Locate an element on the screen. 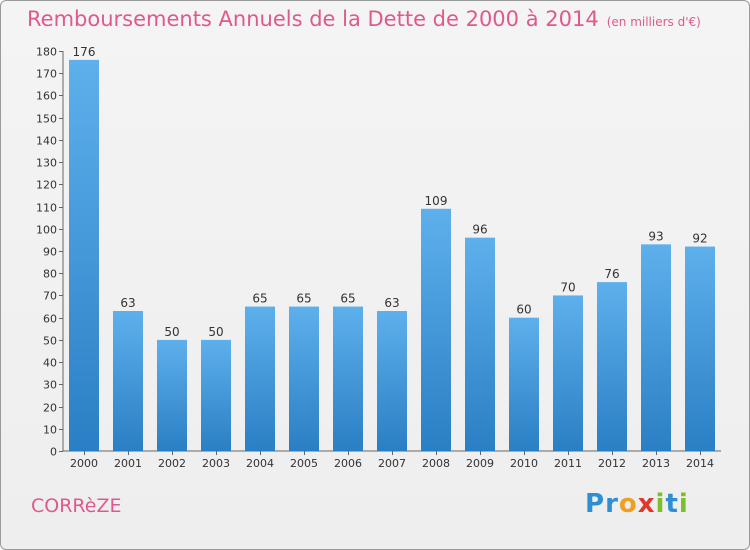  x-tick-label: 2008 is located at coordinates (436, 463).